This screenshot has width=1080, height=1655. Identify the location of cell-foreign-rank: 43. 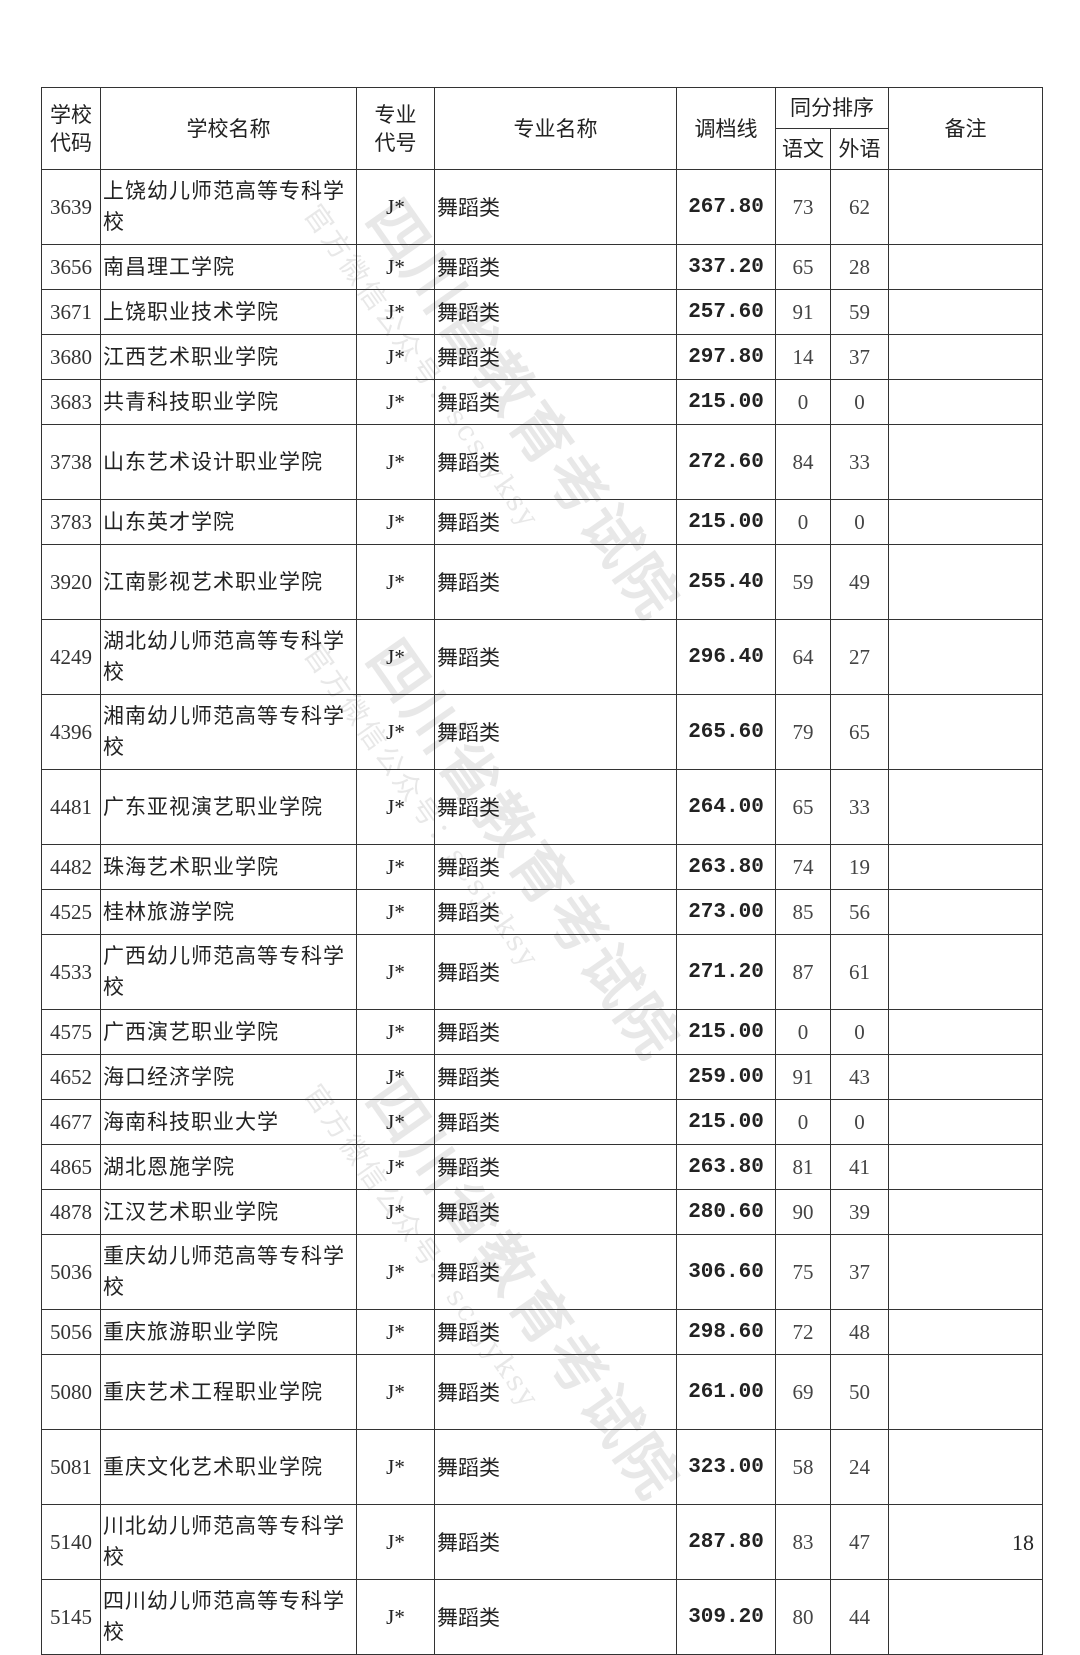
(859, 1077).